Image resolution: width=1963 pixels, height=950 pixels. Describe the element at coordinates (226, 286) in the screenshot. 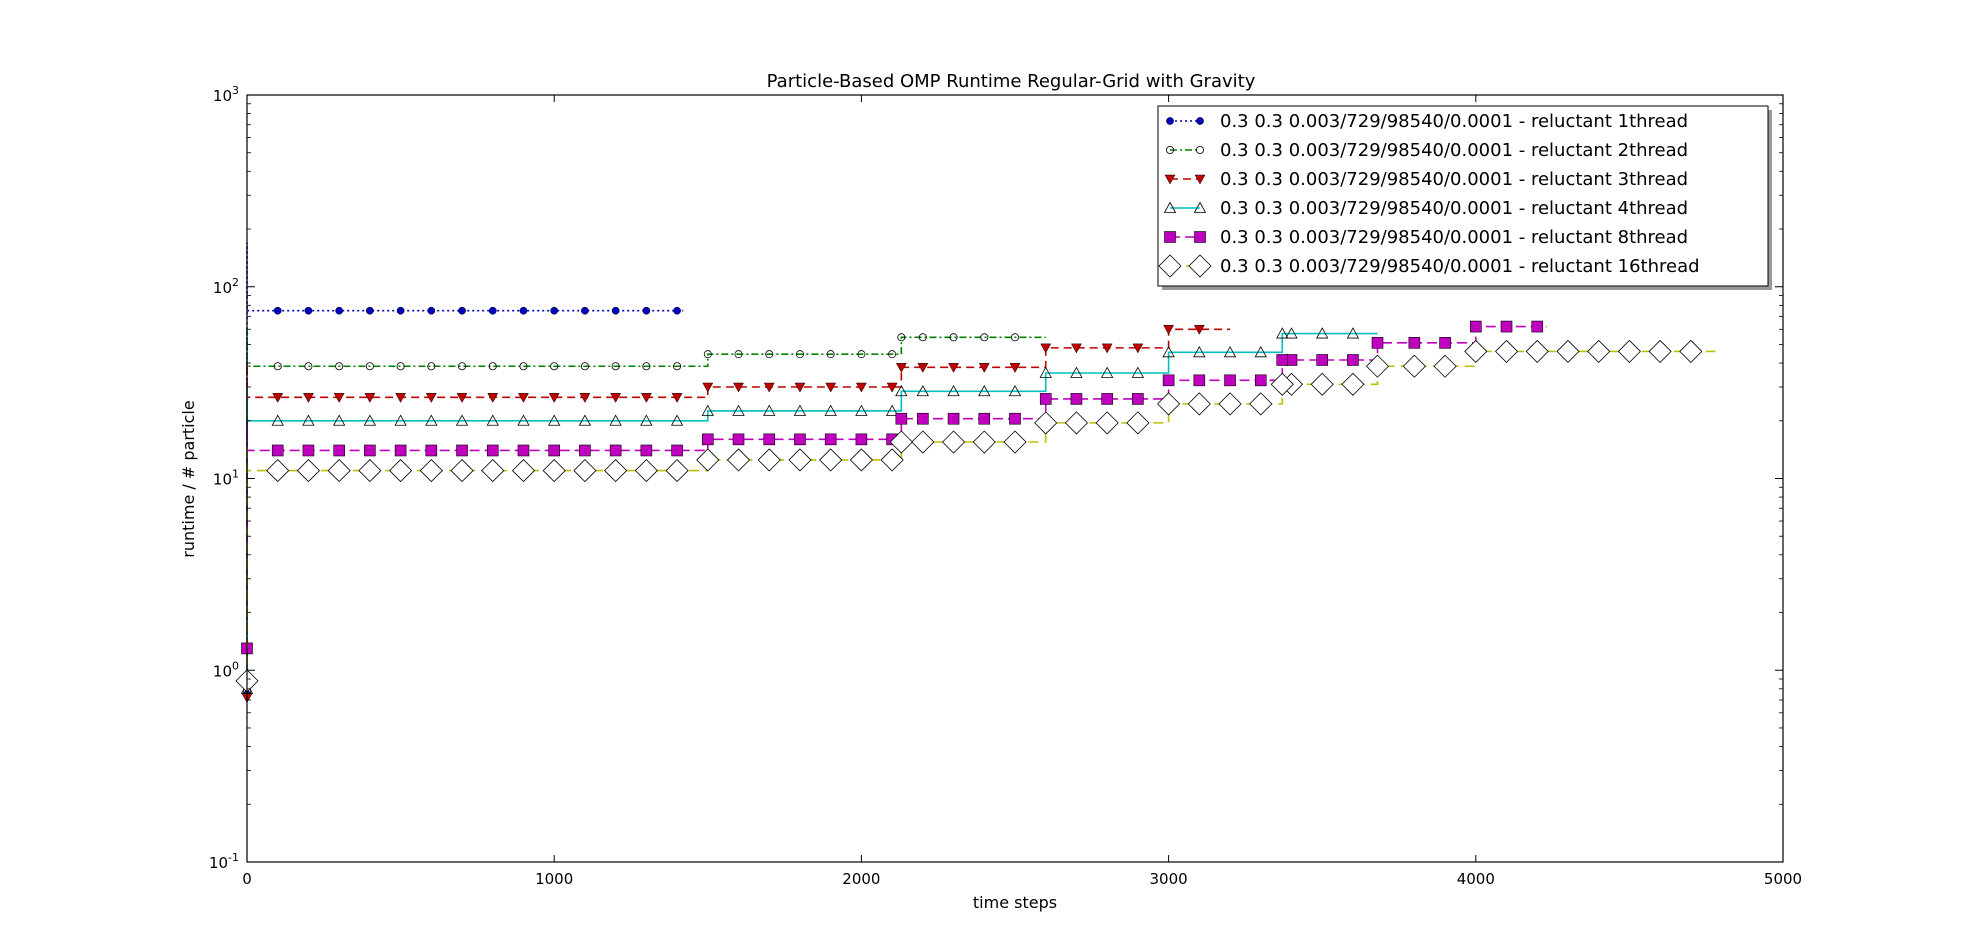

I see `y-tick-label: 10²` at that location.